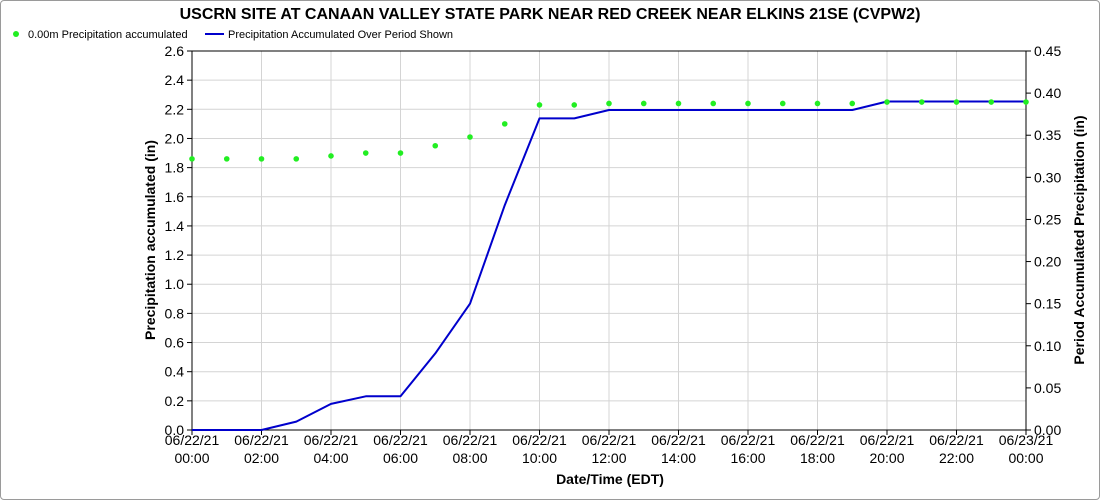 The image size is (1100, 500). What do you see at coordinates (400, 458) in the screenshot?
I see `x-tick-time: 06:00` at bounding box center [400, 458].